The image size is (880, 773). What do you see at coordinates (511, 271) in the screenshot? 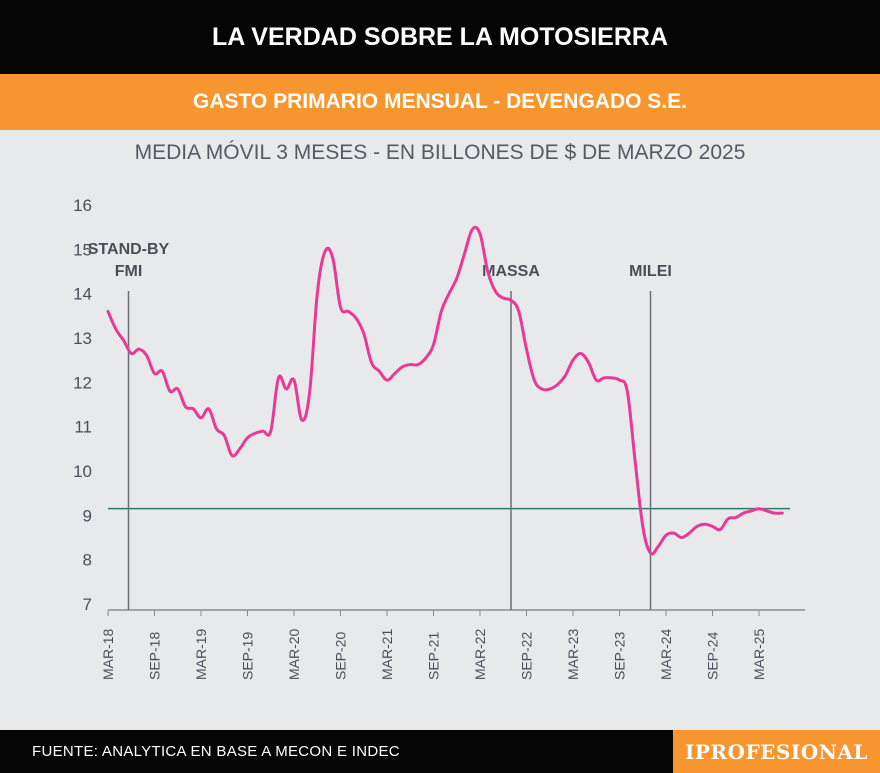
I see `event-label: MASSA` at bounding box center [511, 271].